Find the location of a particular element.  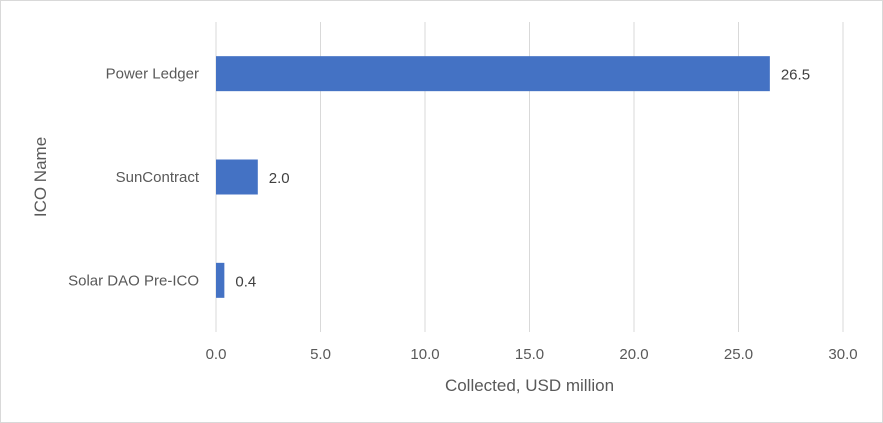

y-axis-title: ICO Name is located at coordinates (40, 177).